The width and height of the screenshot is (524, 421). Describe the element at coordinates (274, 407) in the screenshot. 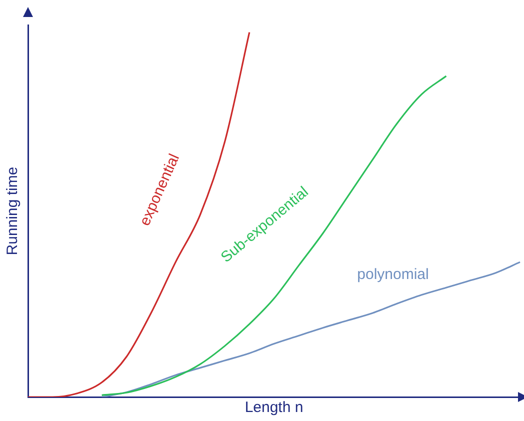

I see `x-axis-title: Length n` at that location.